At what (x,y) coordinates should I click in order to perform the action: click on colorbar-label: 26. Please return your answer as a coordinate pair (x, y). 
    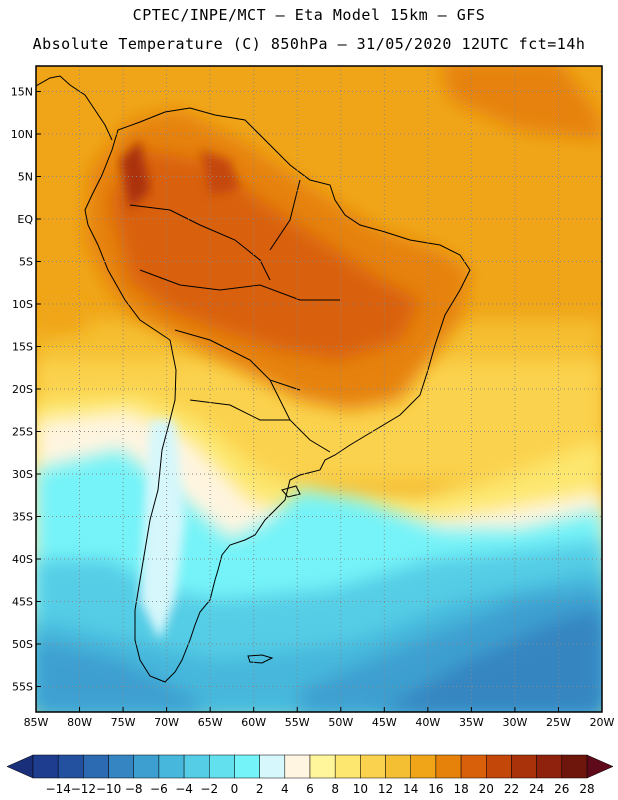
    Looking at the image, I should click on (561, 789).